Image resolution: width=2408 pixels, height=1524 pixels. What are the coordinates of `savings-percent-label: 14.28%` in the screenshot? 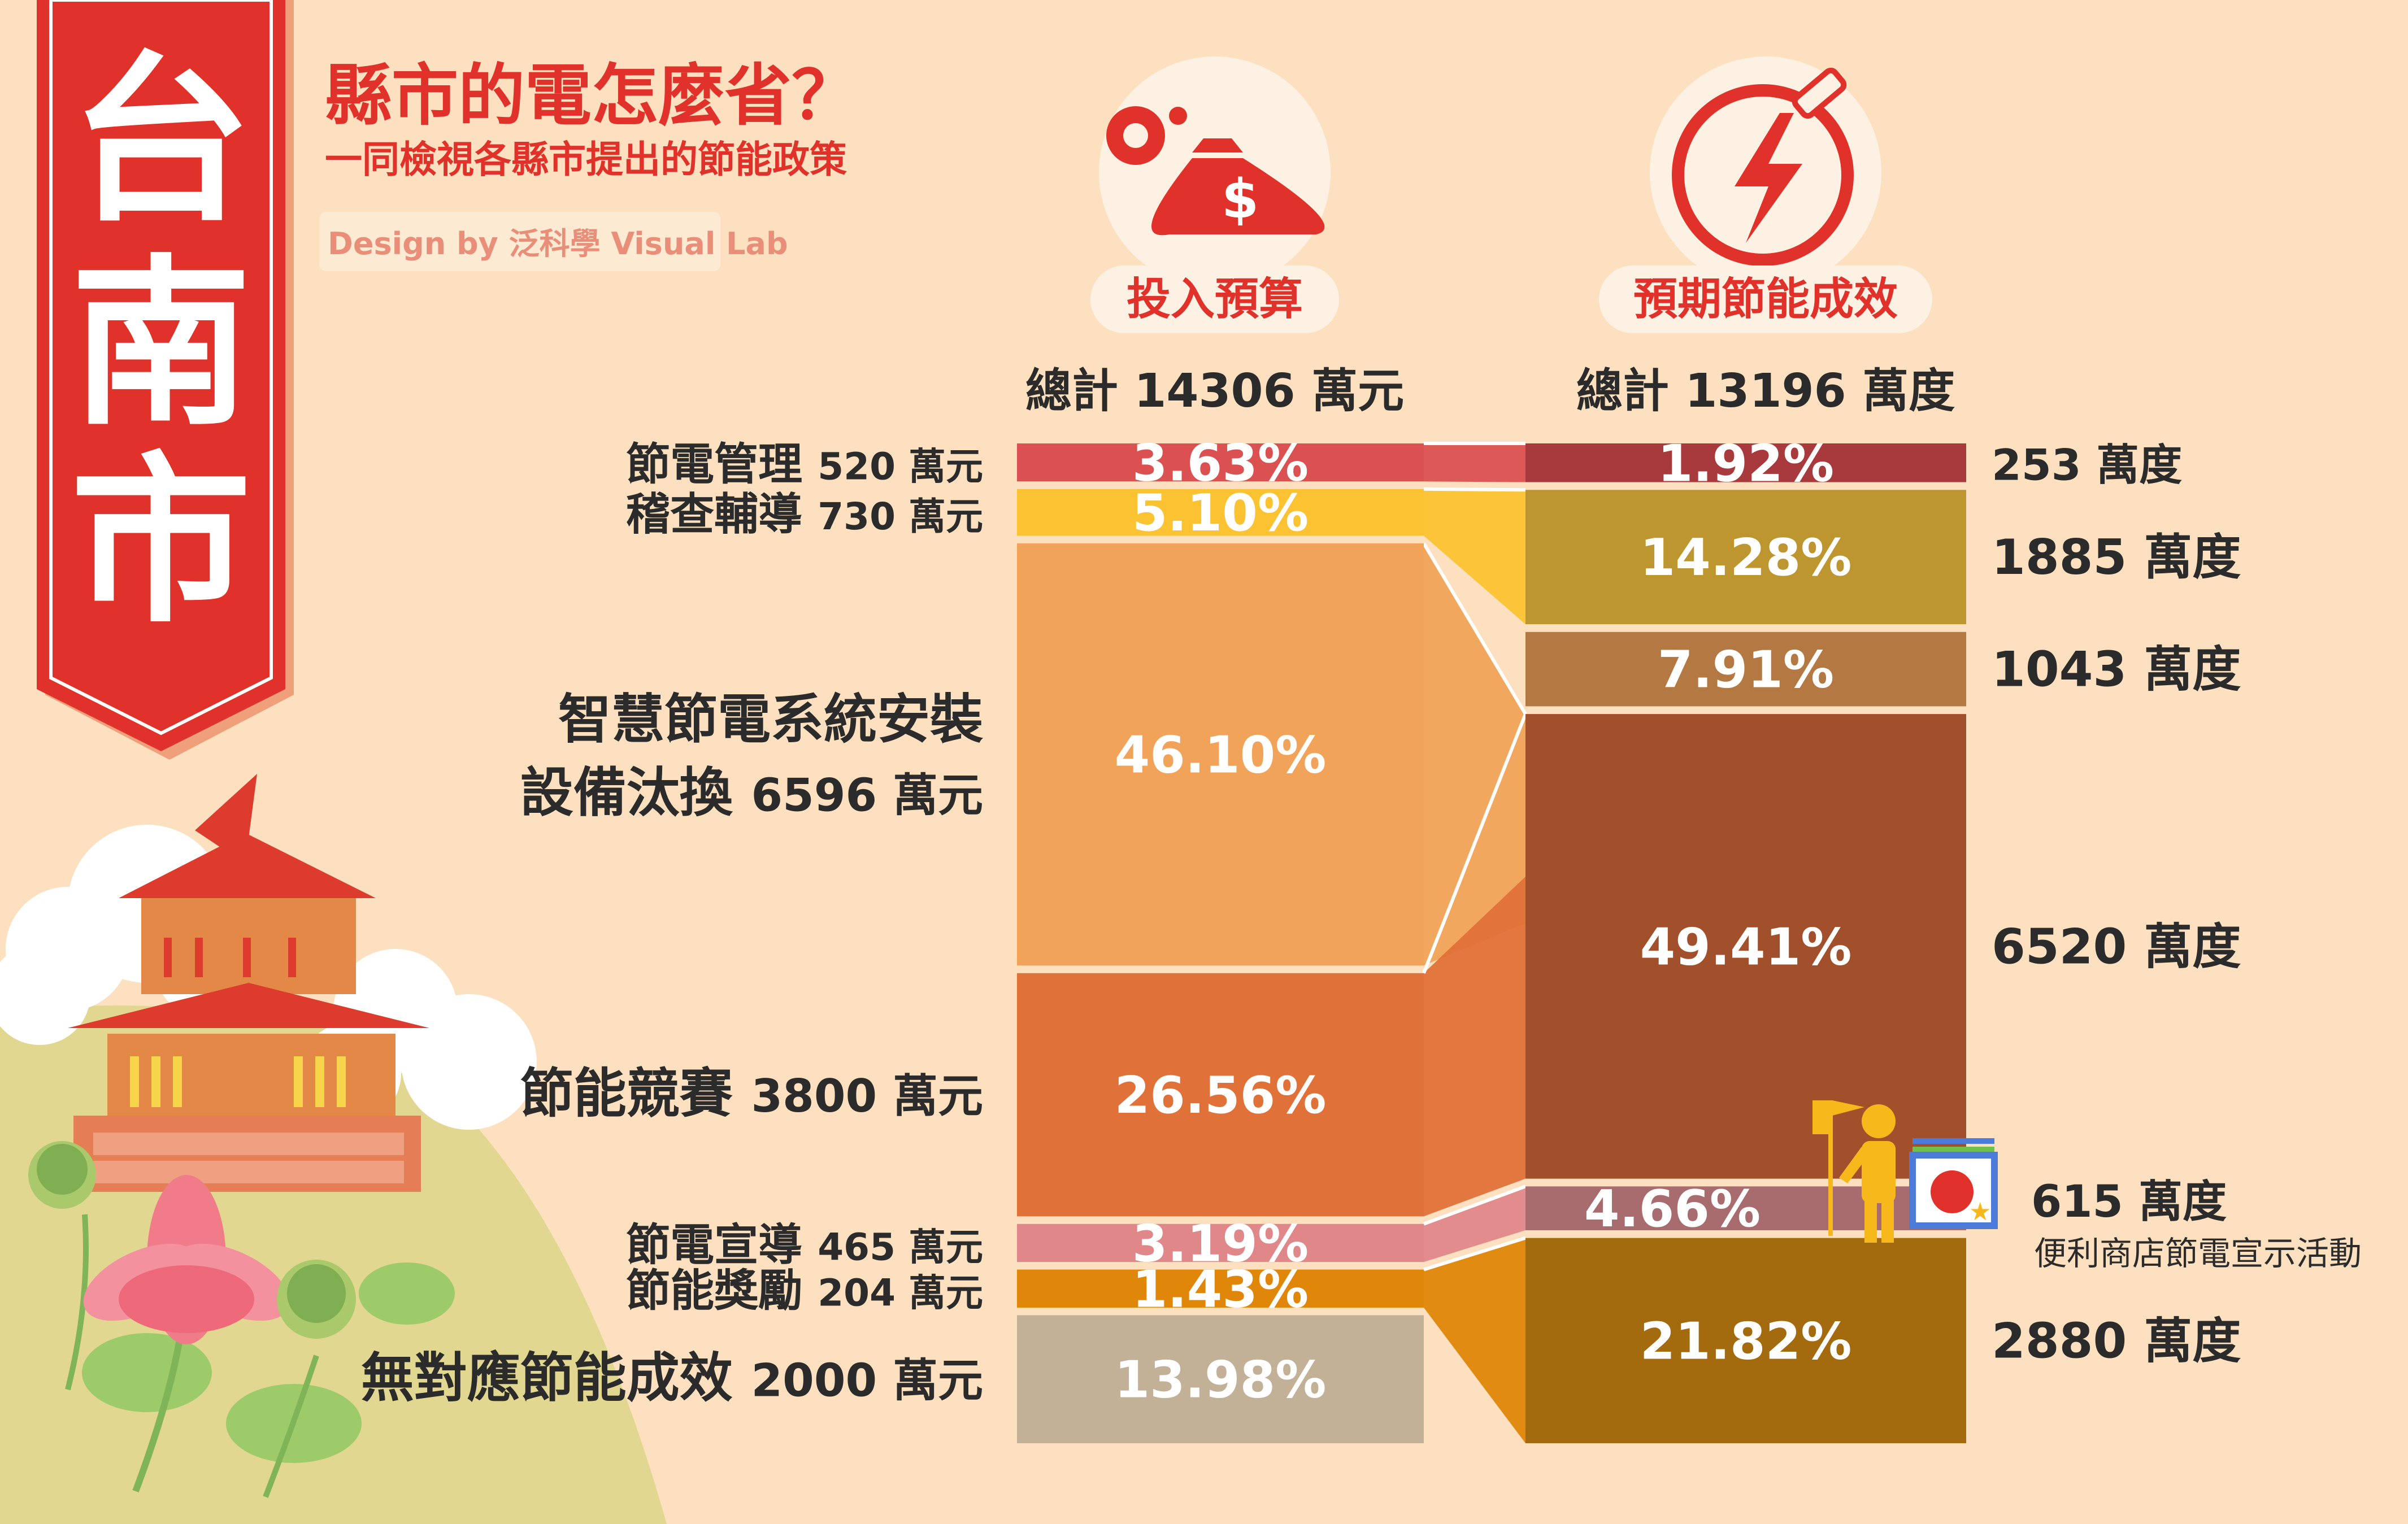 It's located at (1746, 558).